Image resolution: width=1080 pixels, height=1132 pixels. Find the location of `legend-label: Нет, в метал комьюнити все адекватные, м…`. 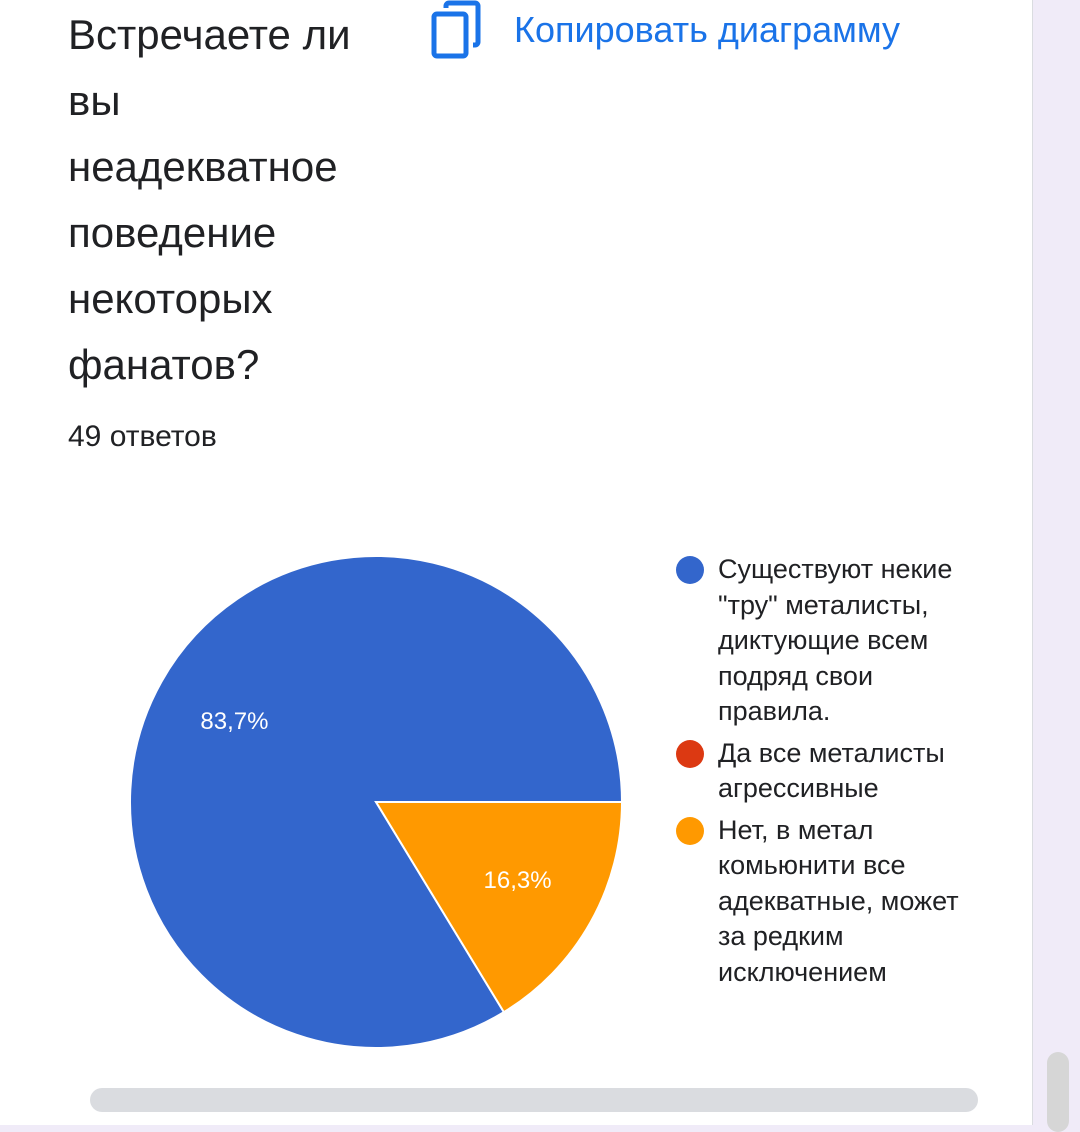

legend-label: Нет, в метал комьюнити все адекватные, м… is located at coordinates (838, 900).